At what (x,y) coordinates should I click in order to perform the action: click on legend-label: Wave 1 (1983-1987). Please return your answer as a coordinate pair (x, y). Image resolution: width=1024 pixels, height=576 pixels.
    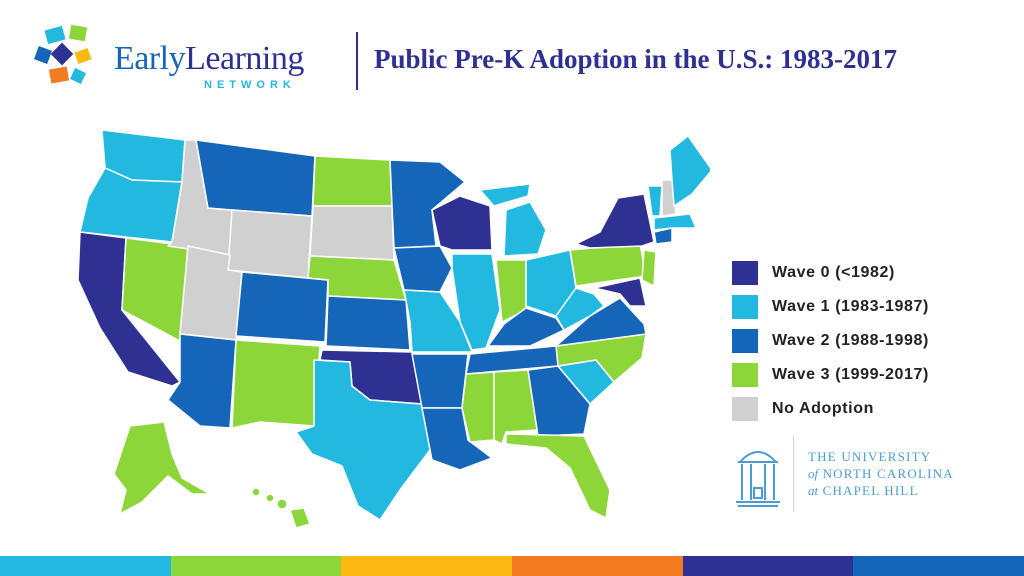
    Looking at the image, I should click on (850, 306).